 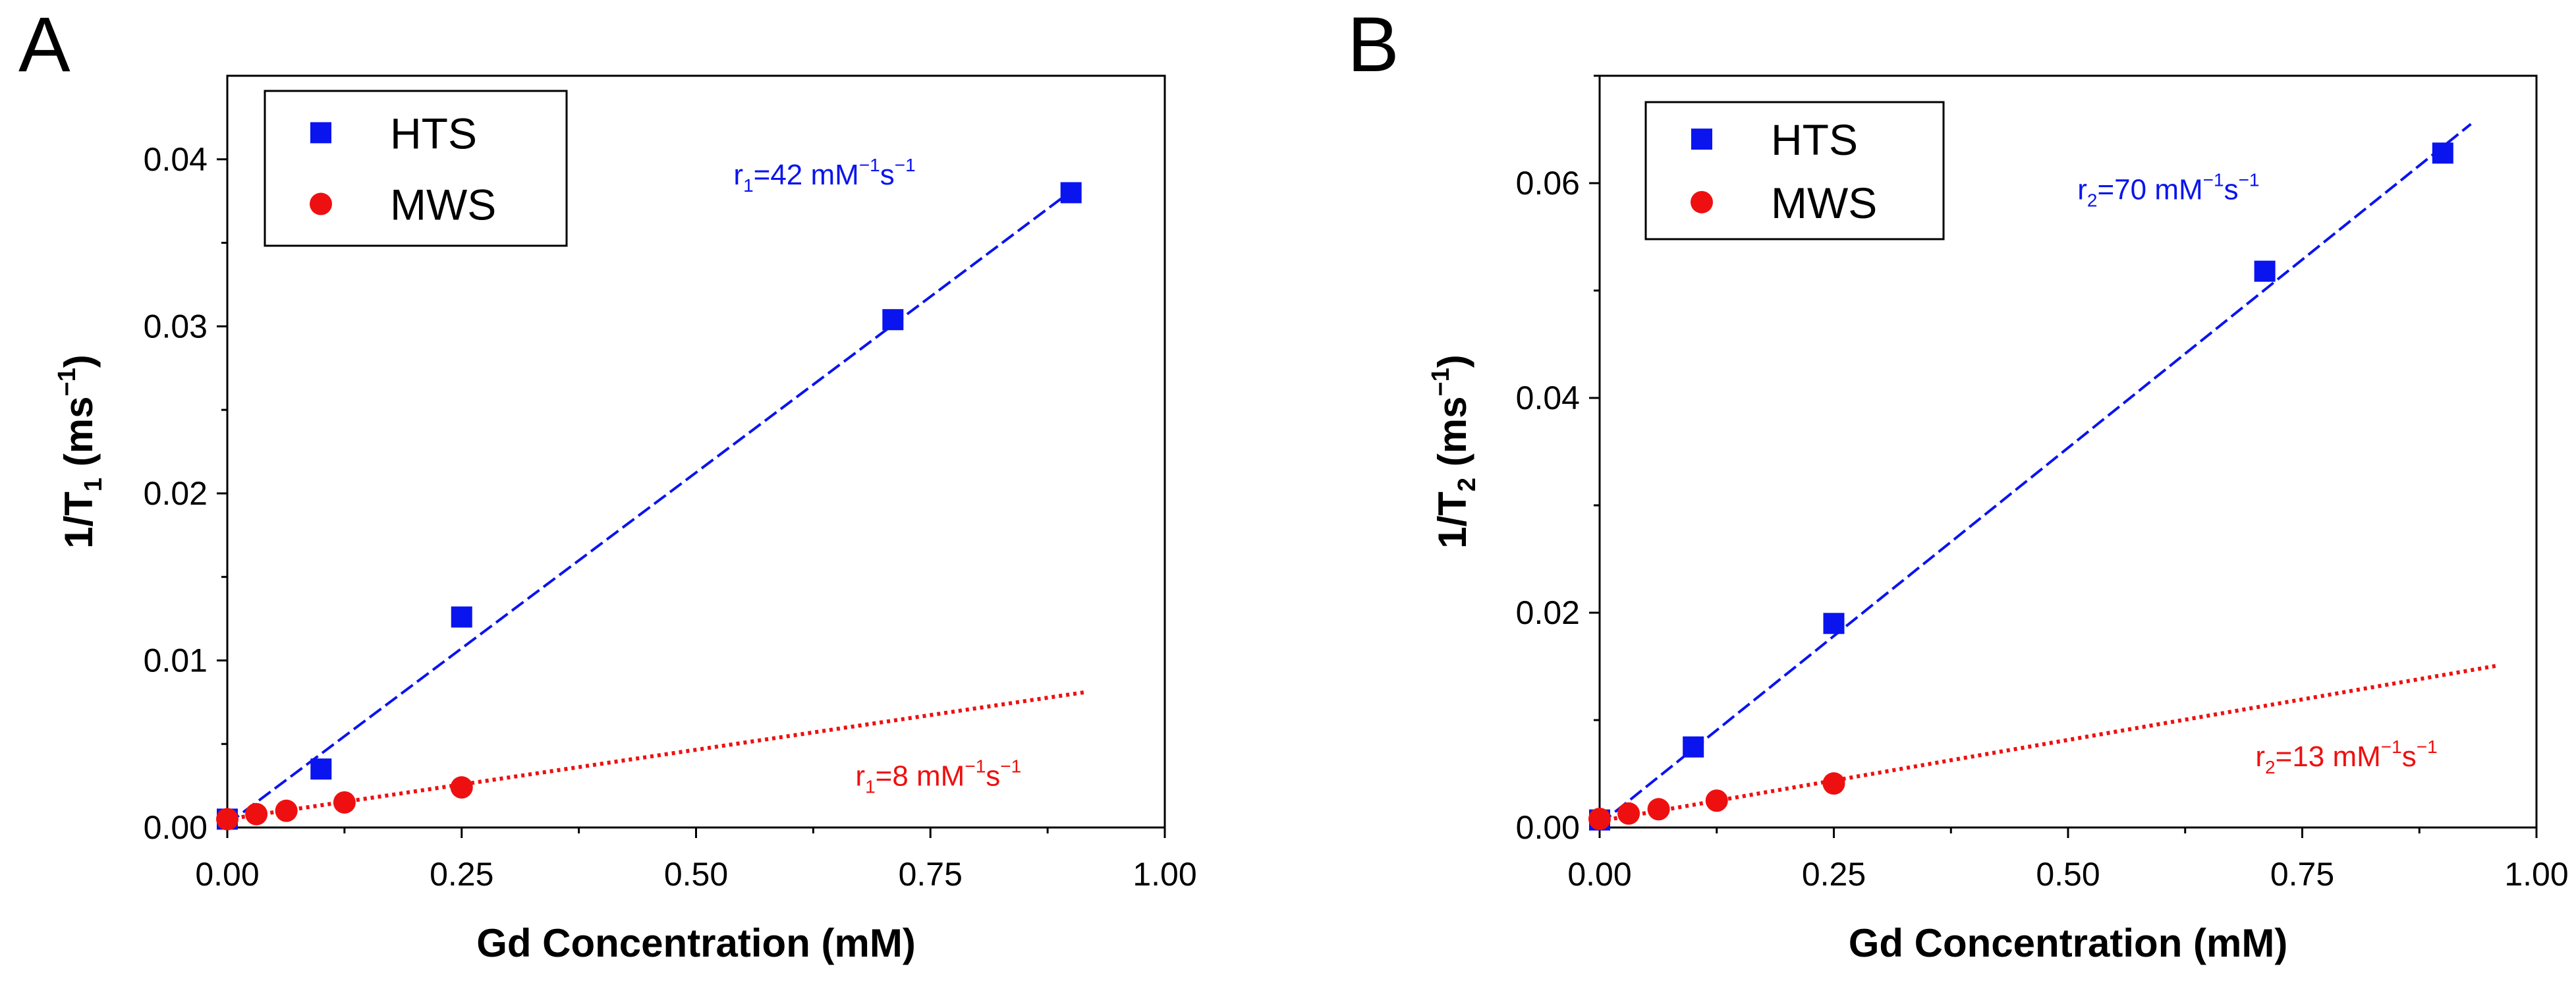 I want to click on y-axis-label: 1/T2 (ms−1), so click(x=1454, y=451).